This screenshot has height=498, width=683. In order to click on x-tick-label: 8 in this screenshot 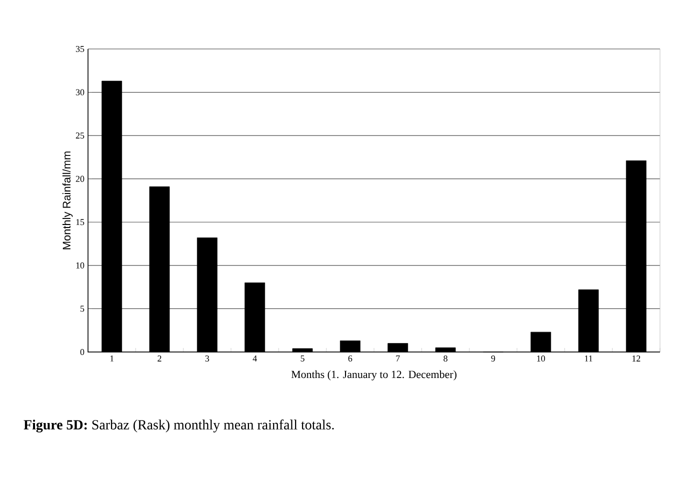, I will do `click(446, 359)`.